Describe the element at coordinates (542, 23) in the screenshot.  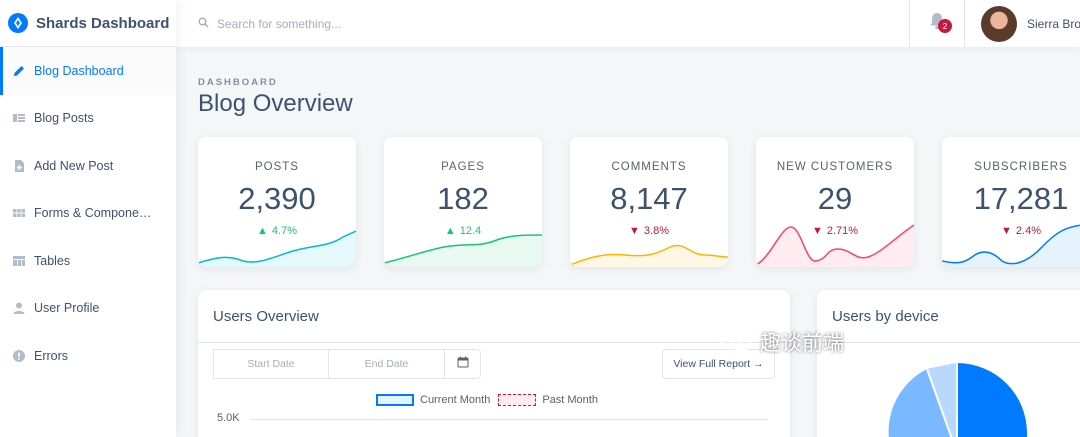
I see `search-bar` at that location.